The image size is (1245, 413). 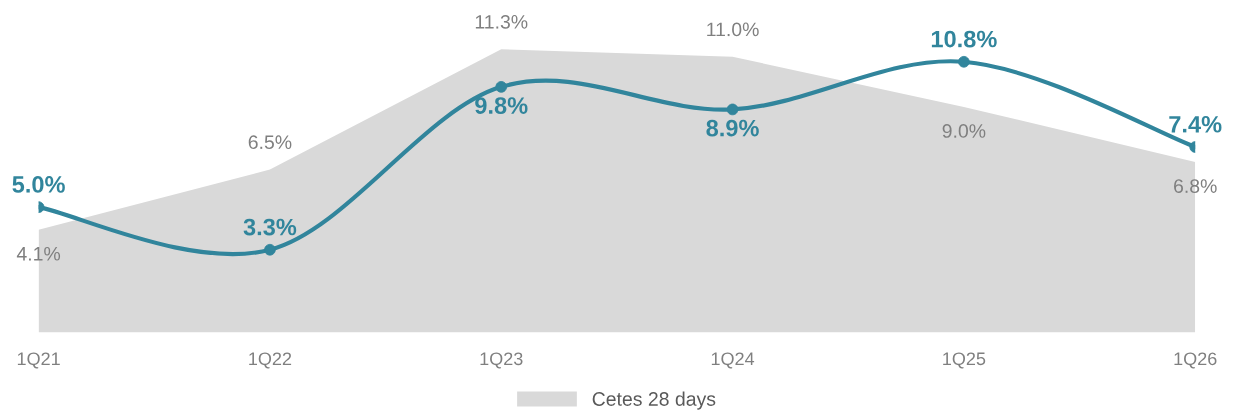 What do you see at coordinates (964, 131) in the screenshot?
I see `data-label: 9.0%` at bounding box center [964, 131].